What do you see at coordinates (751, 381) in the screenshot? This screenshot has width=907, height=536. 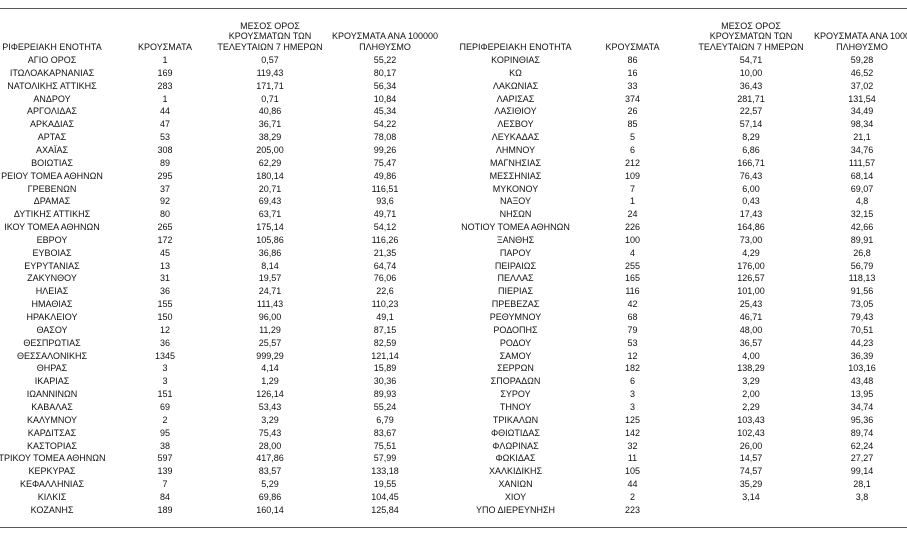 I see `seven-day-average: 3,29` at bounding box center [751, 381].